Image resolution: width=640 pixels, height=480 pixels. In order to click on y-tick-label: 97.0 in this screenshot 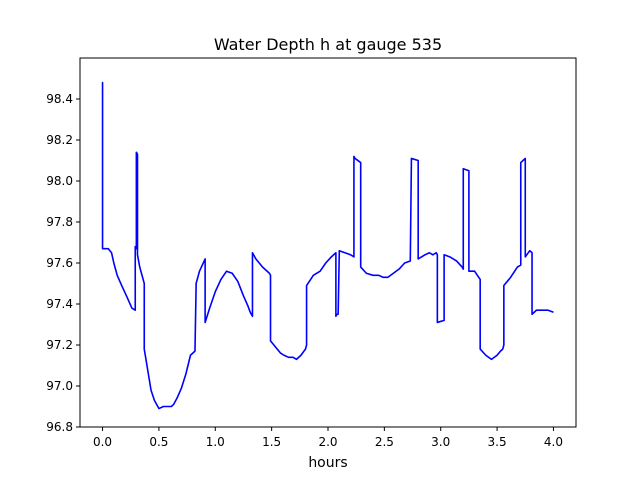, I will do `click(59, 386)`.